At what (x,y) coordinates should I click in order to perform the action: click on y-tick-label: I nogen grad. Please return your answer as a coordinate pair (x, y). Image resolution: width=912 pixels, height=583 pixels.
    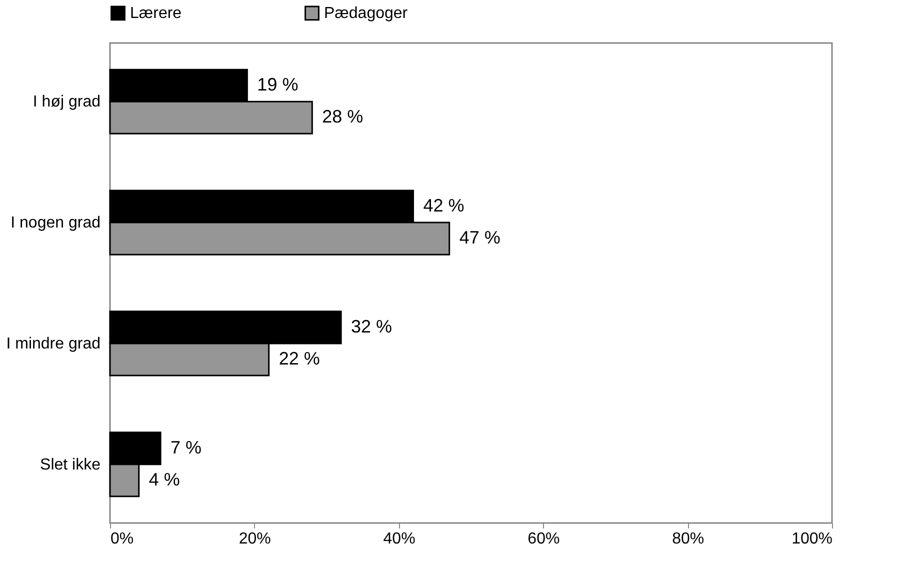
    Looking at the image, I should click on (55, 223).